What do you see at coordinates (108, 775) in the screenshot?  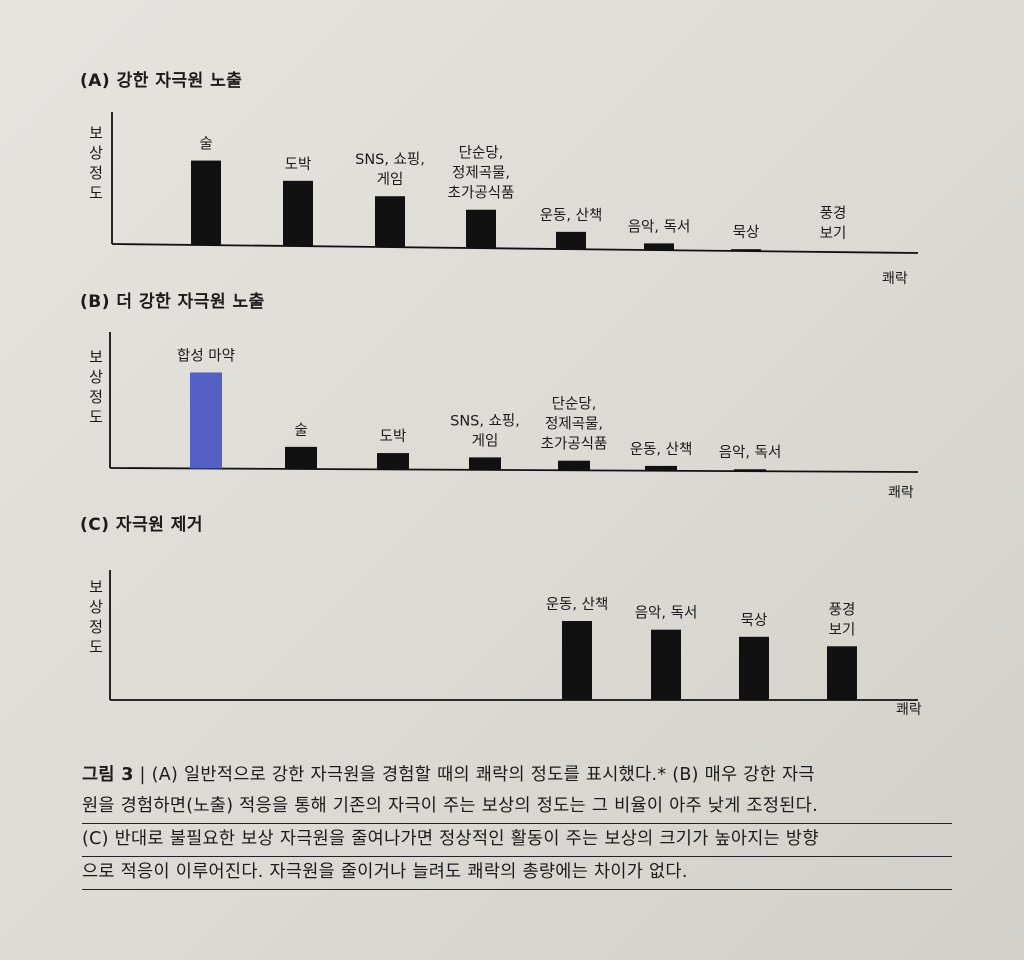 I see `figure-label: 그림 3` at bounding box center [108, 775].